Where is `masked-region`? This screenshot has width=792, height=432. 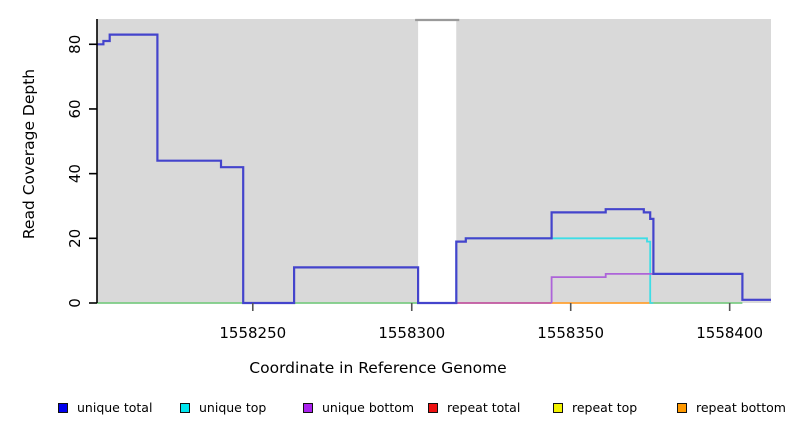
masked-region is located at coordinates (437, 161).